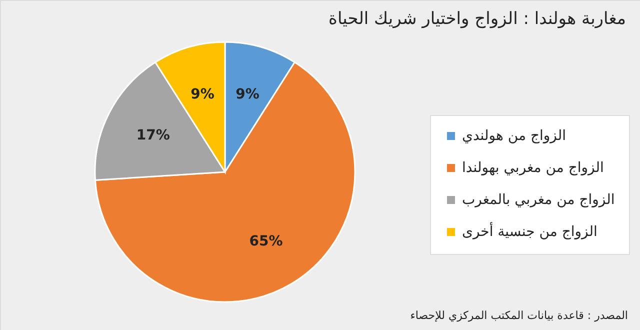 Image resolution: width=640 pixels, height=330 pixels. What do you see at coordinates (538, 200) in the screenshot?
I see `legend-label: الزواج من مغربي بالمغرب` at bounding box center [538, 200].